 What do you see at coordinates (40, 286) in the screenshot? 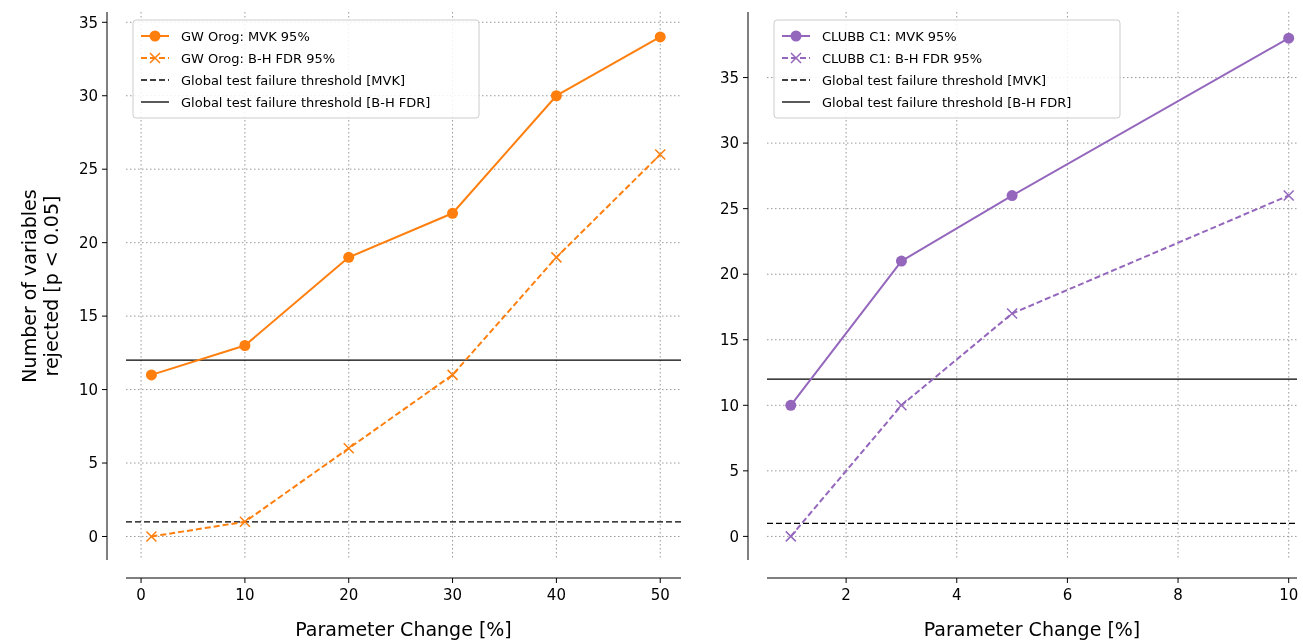
I see `y-axis-title: Number of variables rejected [p < 0.05]` at bounding box center [40, 286].